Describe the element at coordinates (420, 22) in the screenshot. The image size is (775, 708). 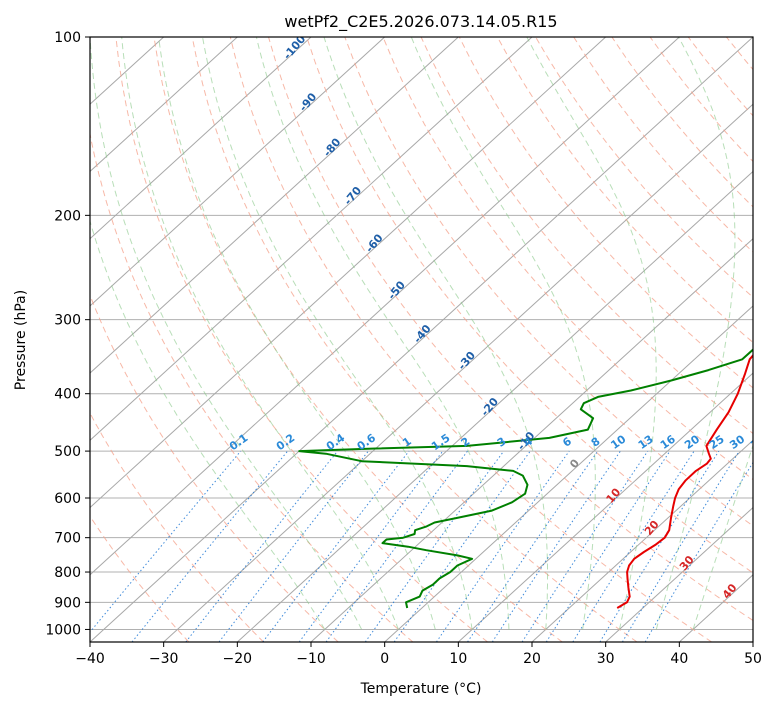
I see `chart-title: wetPf2_C2E5.2026.073.14.05.R15` at that location.